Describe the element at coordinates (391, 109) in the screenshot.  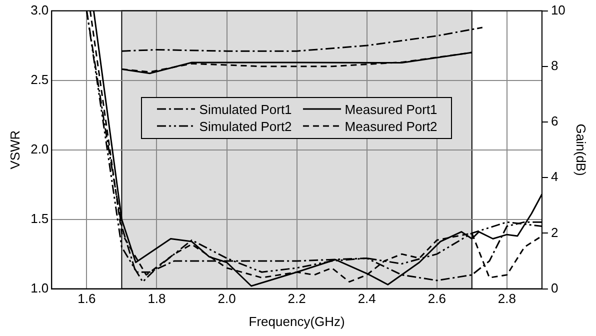
I see `legend-label: Measured Port1` at that location.